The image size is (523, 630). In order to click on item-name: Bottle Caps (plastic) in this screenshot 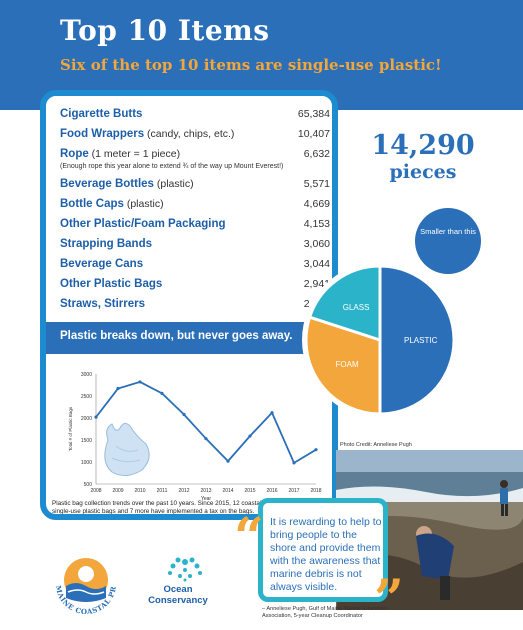, I will do `click(112, 204)`.